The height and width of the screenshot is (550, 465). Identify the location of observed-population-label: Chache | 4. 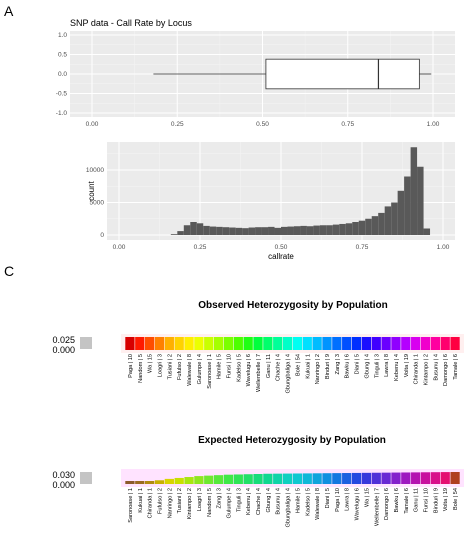
(279, 367).